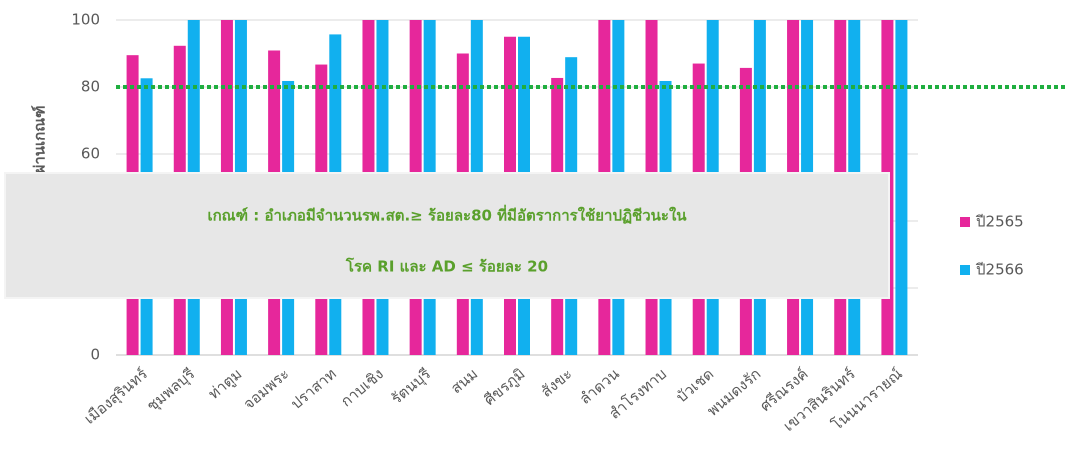  What do you see at coordinates (504, 387) in the screenshot?
I see `x-tick-label: ศีขรภูมิ` at bounding box center [504, 387].